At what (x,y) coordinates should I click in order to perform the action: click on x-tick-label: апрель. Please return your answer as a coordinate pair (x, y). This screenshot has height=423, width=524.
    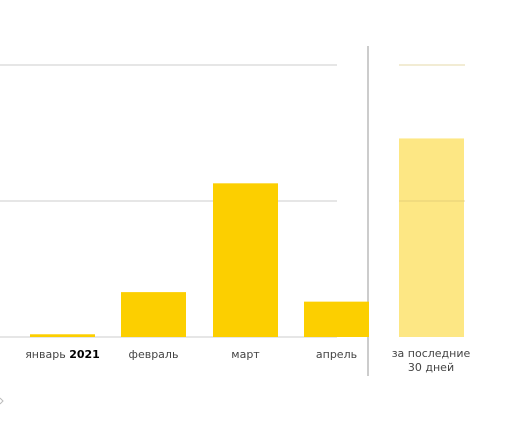
    Looking at the image, I should click on (336, 354).